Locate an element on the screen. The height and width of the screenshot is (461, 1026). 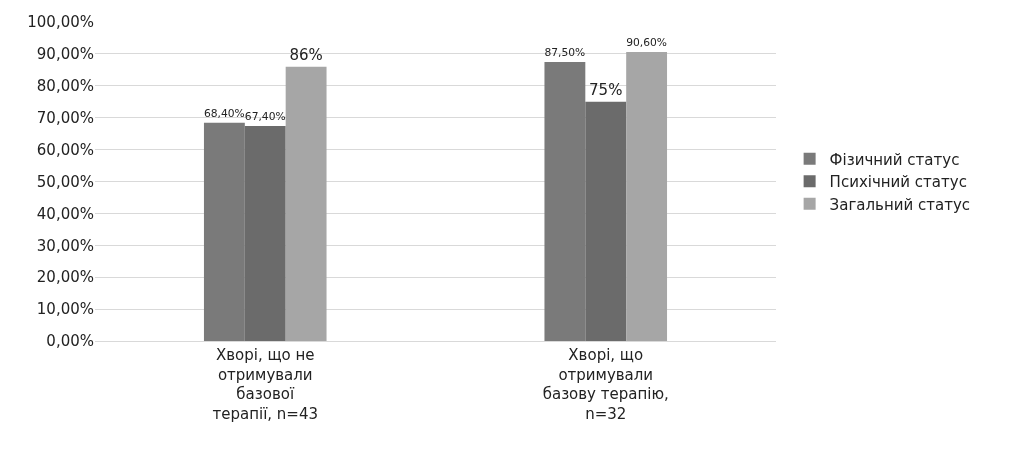
data-label: 86% is located at coordinates (306, 54).